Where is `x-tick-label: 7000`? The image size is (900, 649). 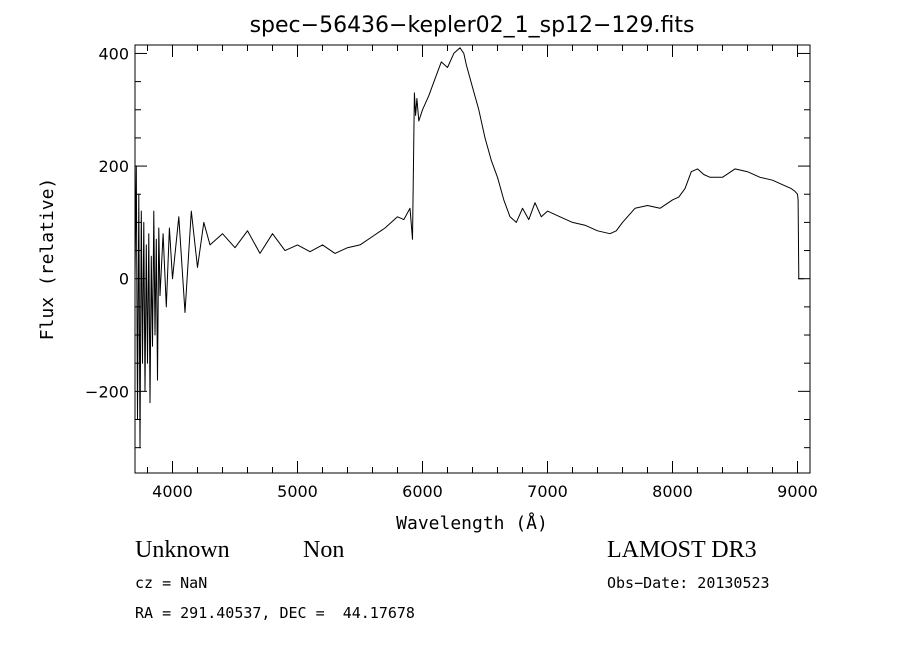
x-tick-label: 7000 is located at coordinates (547, 491).